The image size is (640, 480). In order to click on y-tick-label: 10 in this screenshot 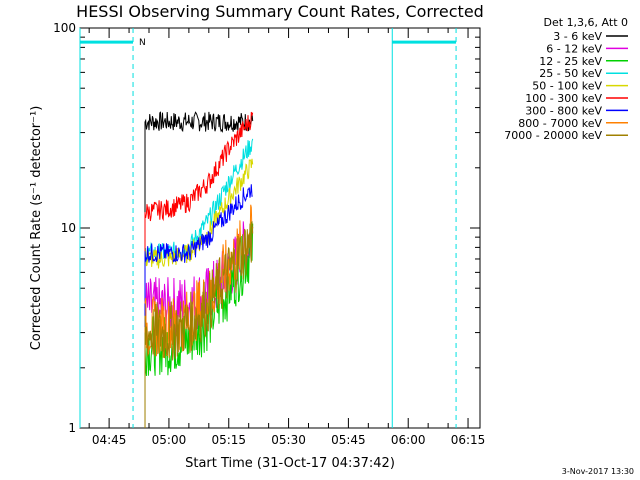, I will do `click(68, 228)`.